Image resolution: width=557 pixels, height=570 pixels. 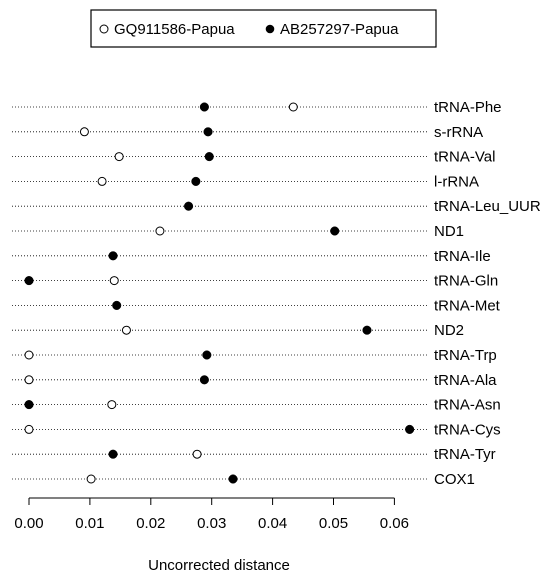 I want to click on legend-label-series-2: AB257297-Papua, so click(x=339, y=29).